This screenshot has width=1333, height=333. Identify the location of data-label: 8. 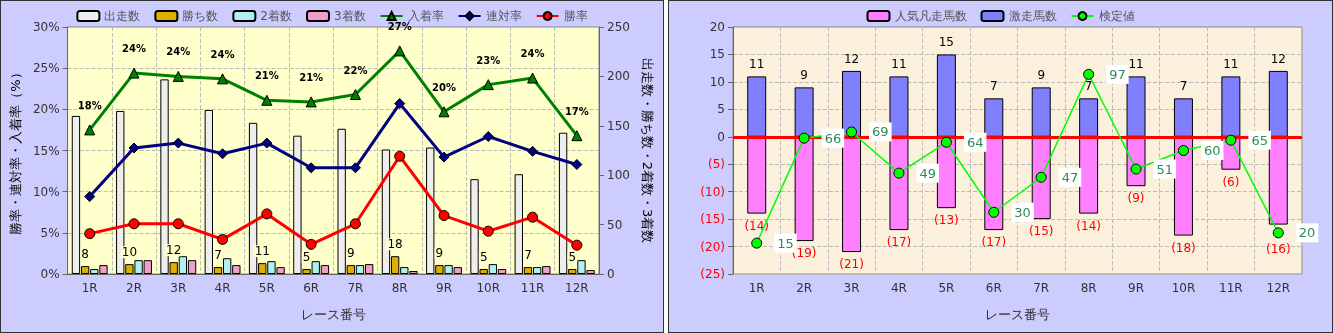
(85, 254).